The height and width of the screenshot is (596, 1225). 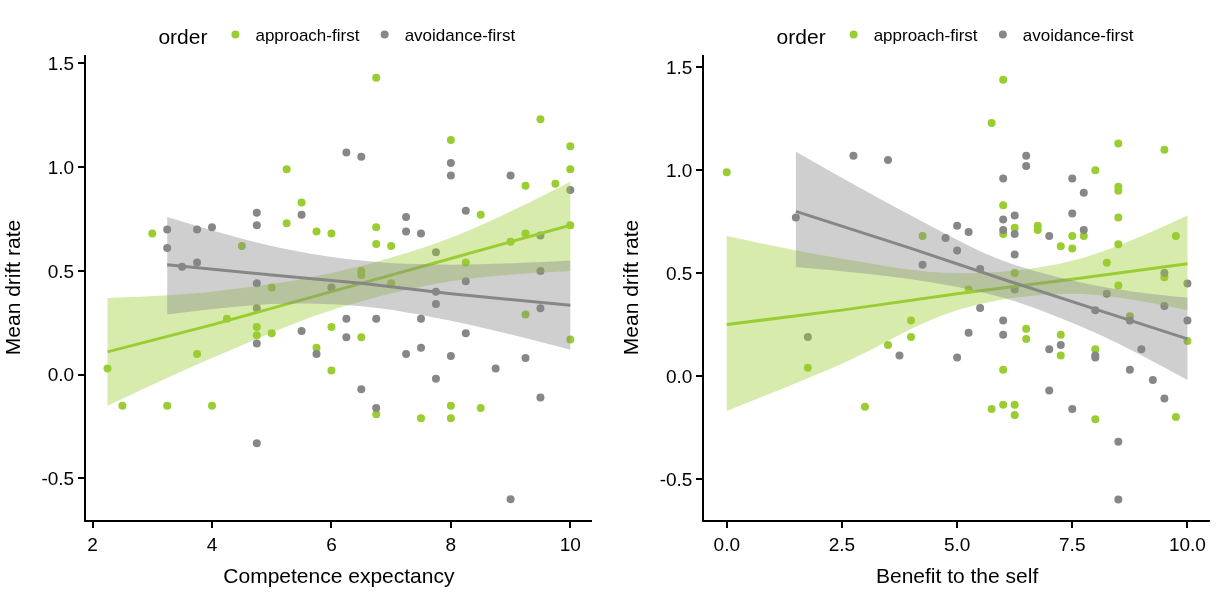 I want to click on x-axis-title: Competence expectancy, so click(x=339, y=576).